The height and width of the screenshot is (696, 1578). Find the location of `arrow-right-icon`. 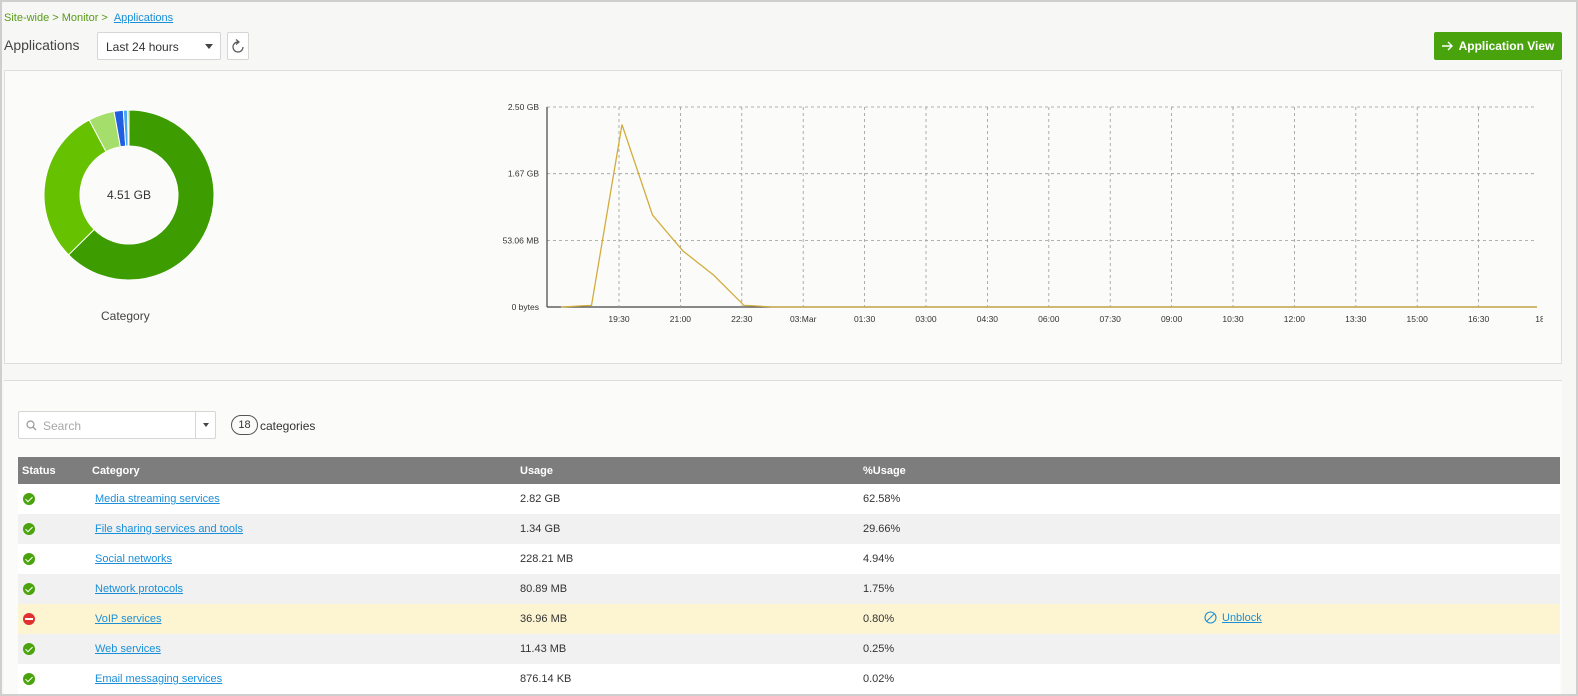

arrow-right-icon is located at coordinates (1447, 46).